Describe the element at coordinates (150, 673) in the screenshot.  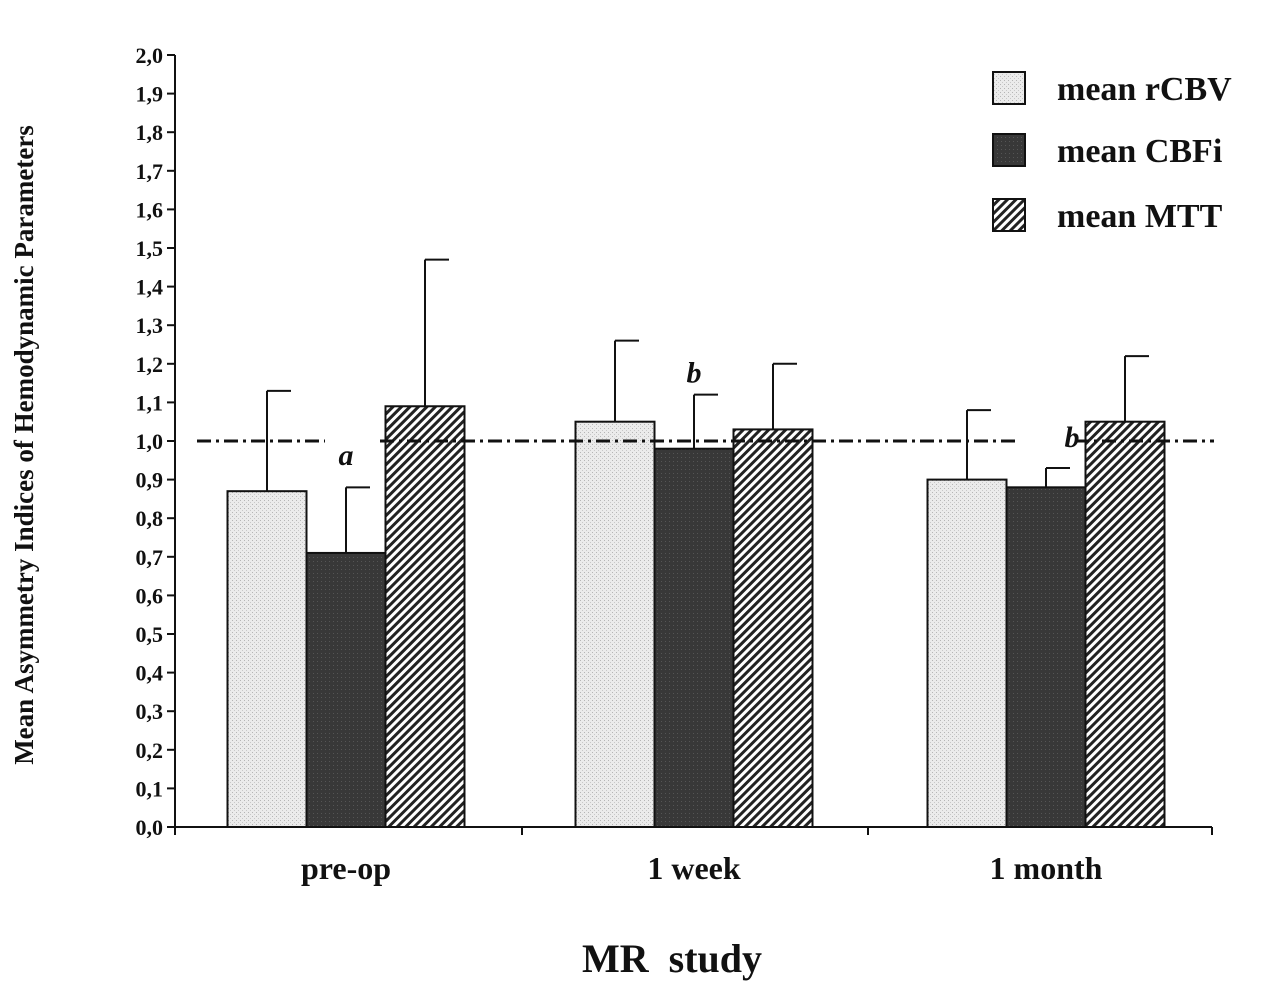
I see `y-tick-label: 0,4` at that location.